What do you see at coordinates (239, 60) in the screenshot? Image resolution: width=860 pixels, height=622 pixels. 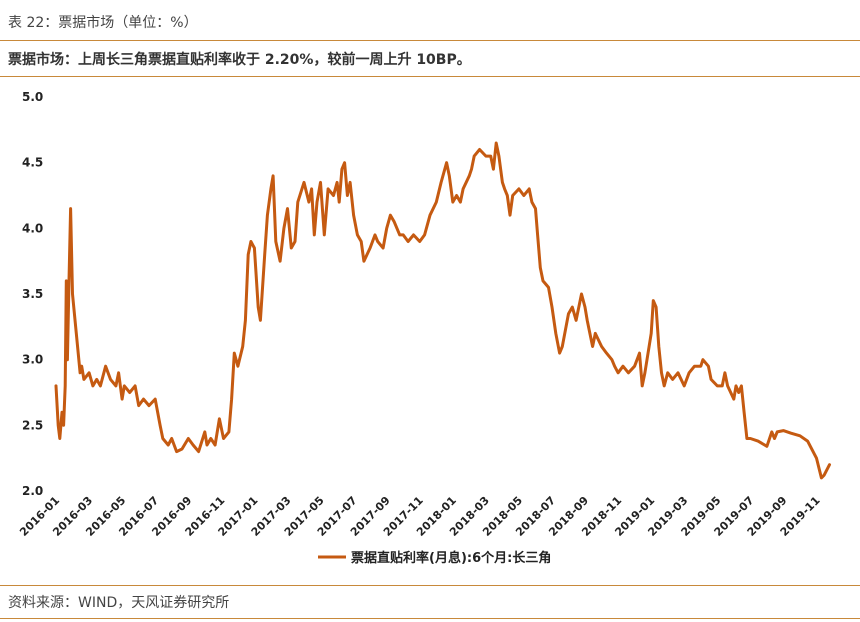 I see `summary-text: 票据市场：上周长三角票据直贴利率收于 2.20%，较前一周上升 10BP。` at bounding box center [239, 60].